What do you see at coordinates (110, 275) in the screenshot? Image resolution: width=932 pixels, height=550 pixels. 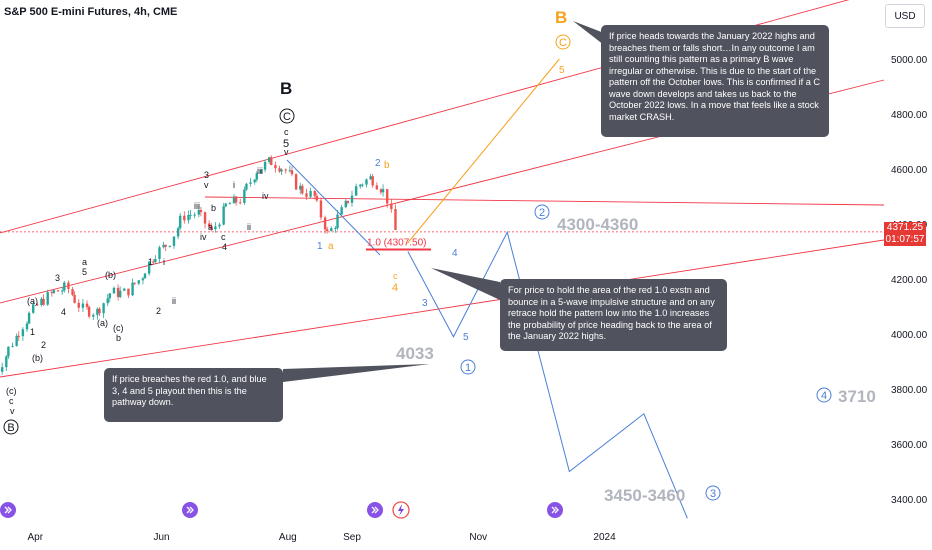 I see `wave-label-b-paren: (b)` at bounding box center [110, 275].